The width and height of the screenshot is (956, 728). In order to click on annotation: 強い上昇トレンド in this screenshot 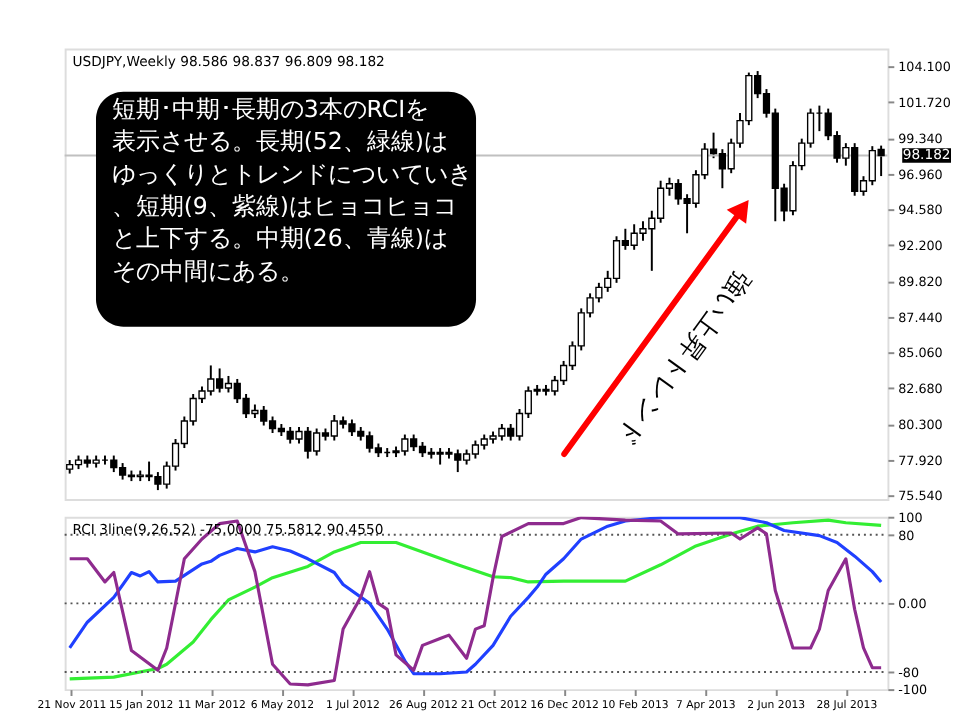, I will do `click(683, 357)`.